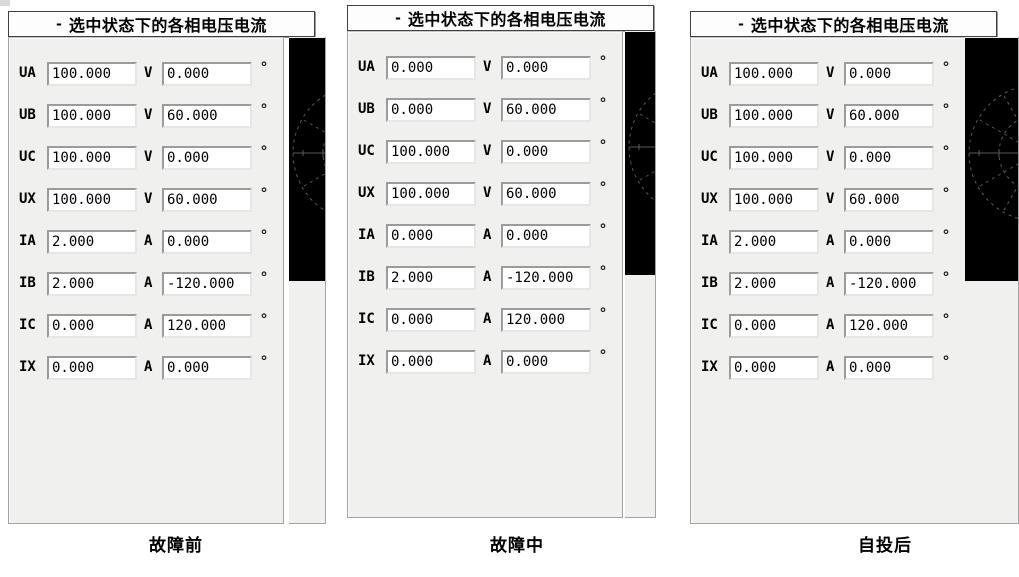 The image size is (1019, 577). What do you see at coordinates (517, 545) in the screenshot?
I see `caption-during-fault: 故障中` at bounding box center [517, 545].